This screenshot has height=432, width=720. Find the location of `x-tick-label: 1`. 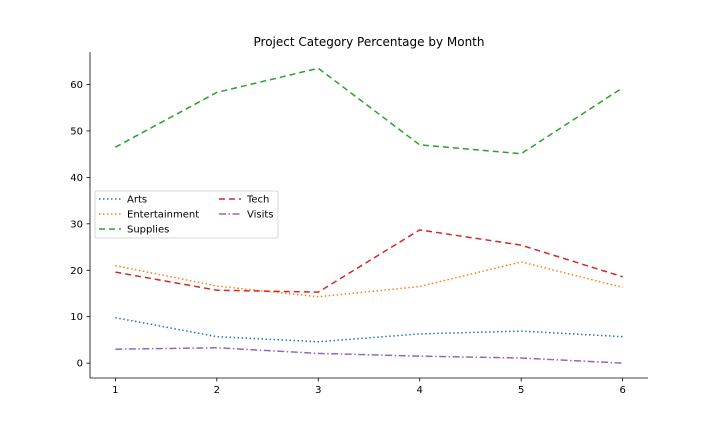

x-tick-label: 1 is located at coordinates (115, 390).